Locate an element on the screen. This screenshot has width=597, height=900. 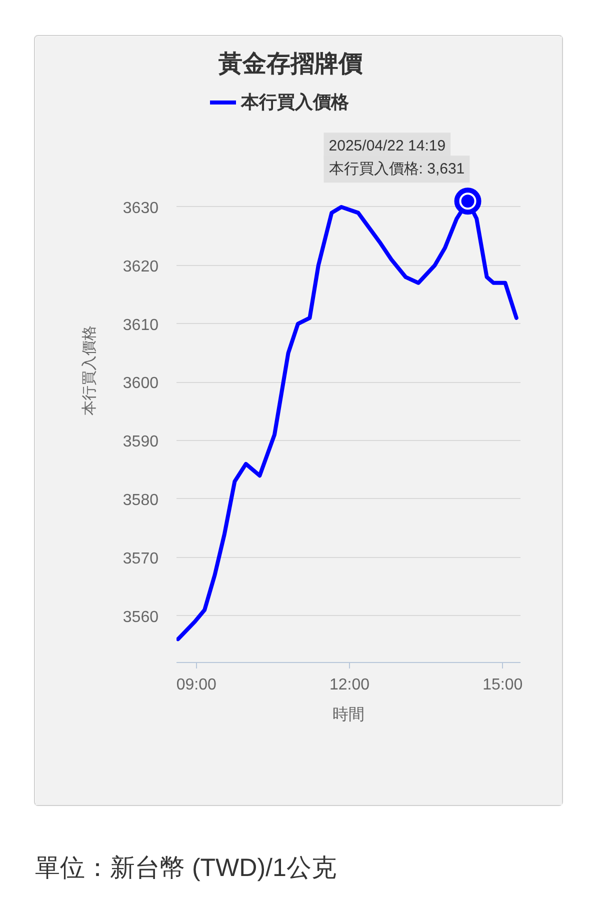
y-axis-title: 本行買入價格 is located at coordinates (89, 371).